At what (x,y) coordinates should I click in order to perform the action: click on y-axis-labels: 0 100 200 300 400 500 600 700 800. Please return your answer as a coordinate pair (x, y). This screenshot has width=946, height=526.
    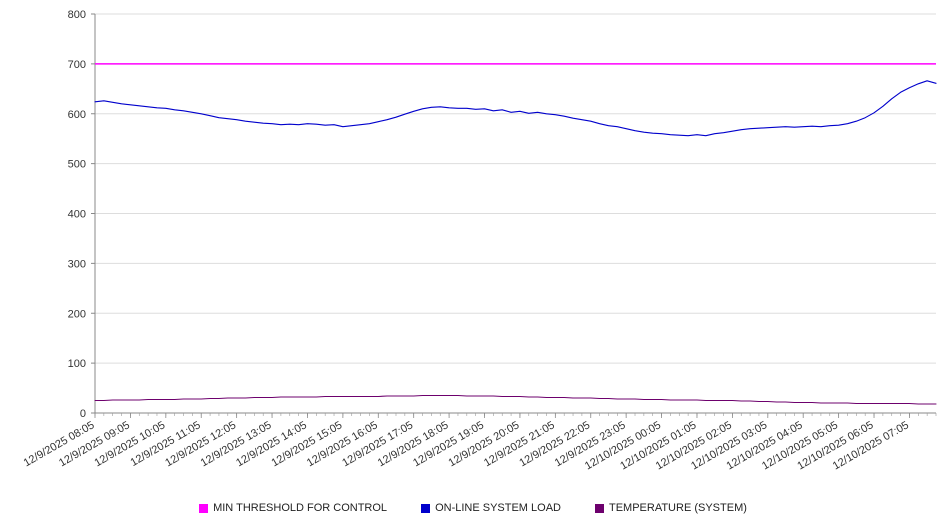
    Looking at the image, I should click on (81, 214).